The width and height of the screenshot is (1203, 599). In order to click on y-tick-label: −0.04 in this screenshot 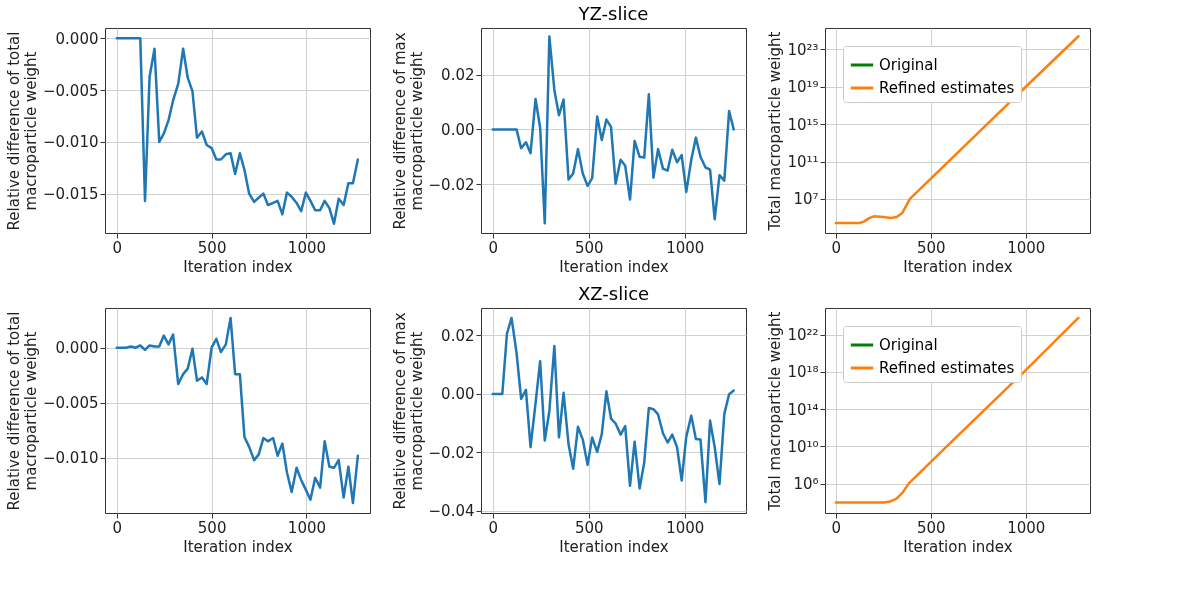, I will do `click(451, 511)`.